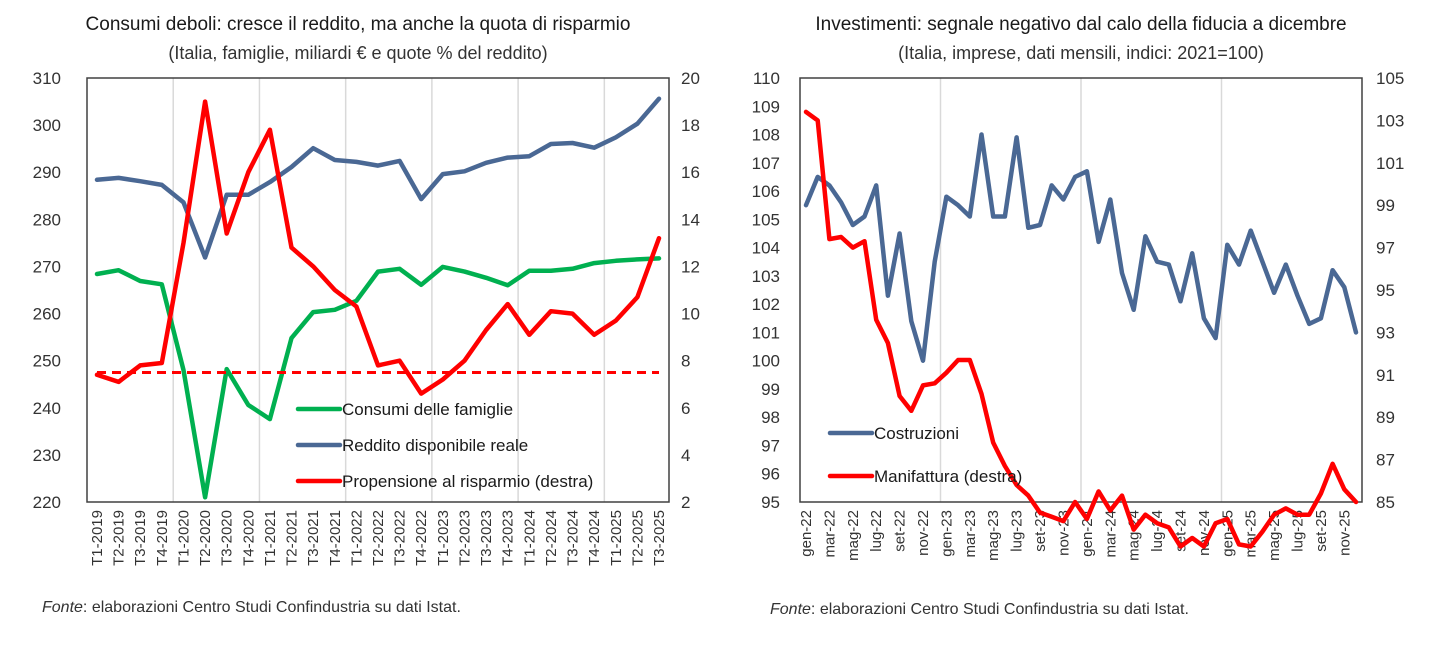 This screenshot has height=645, width=1432. What do you see at coordinates (916, 433) in the screenshot?
I see `legend-label: Costruzioni` at bounding box center [916, 433].